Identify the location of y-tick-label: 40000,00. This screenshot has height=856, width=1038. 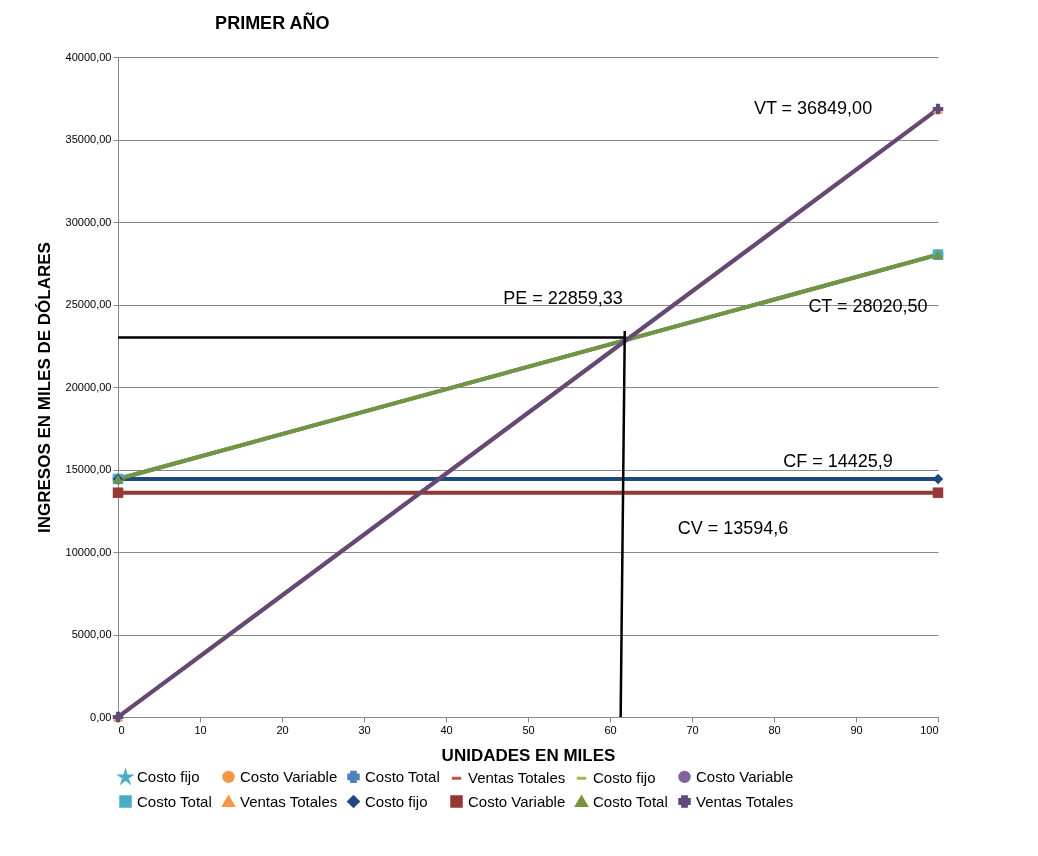
(88, 56).